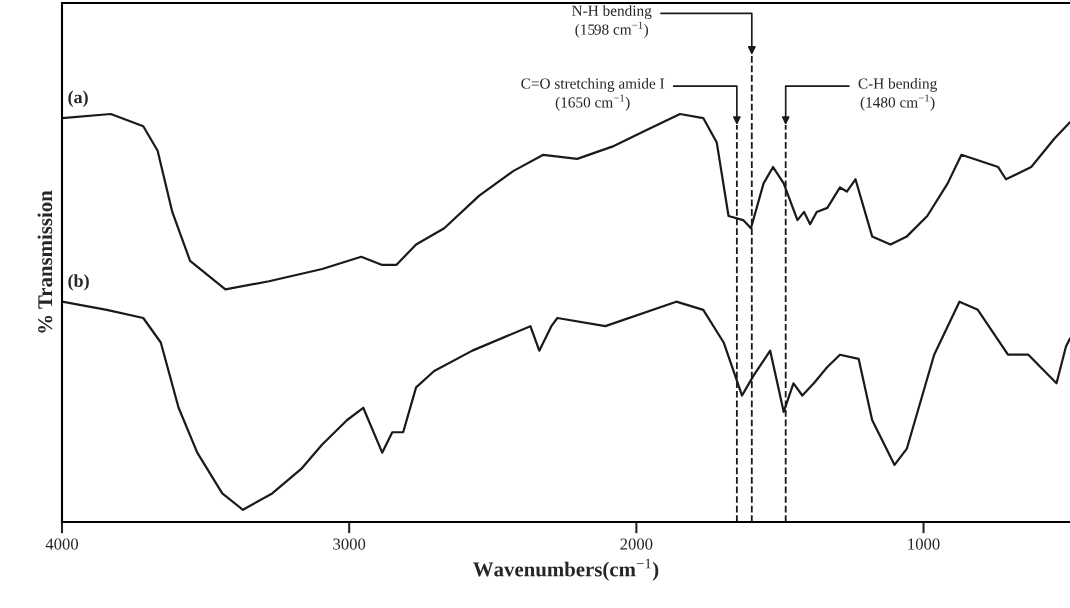 The height and width of the screenshot is (608, 1070). What do you see at coordinates (593, 94) in the screenshot?
I see `ref-line-label: C=O stretching amide I (1650 cm$^{−1}$)` at bounding box center [593, 94].